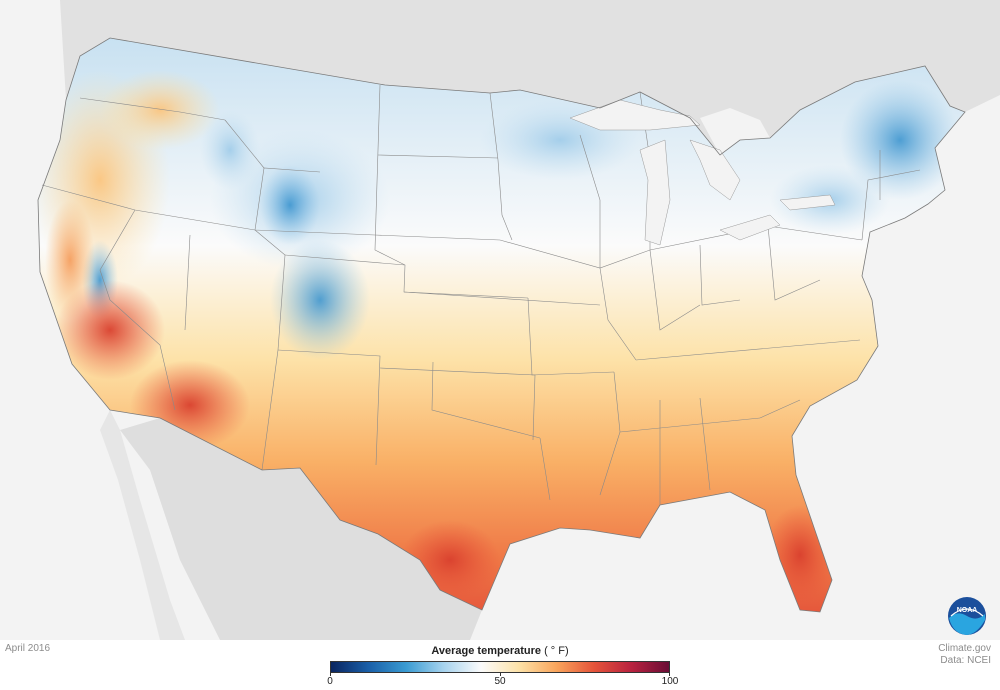 This screenshot has width=1000, height=690. What do you see at coordinates (702, 172) in the screenshot?
I see `great-lakes` at bounding box center [702, 172].